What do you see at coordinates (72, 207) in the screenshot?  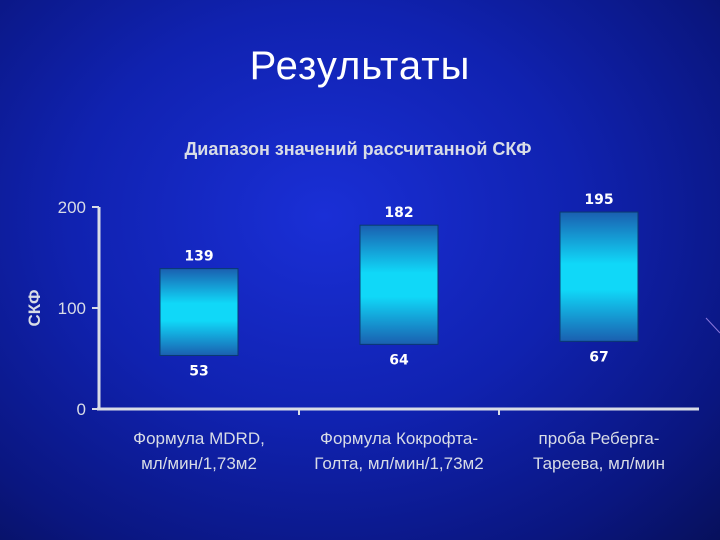 I see `y-tick-label: 200` at bounding box center [72, 207].